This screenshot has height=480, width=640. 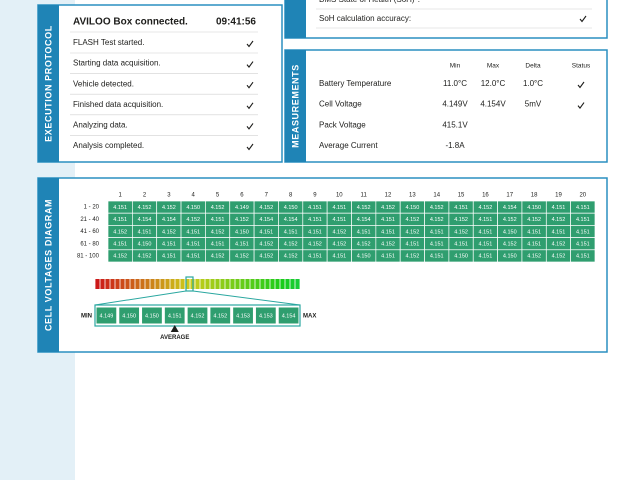 What do you see at coordinates (455, 83) in the screenshot?
I see `measurement-min: 11.0°C` at bounding box center [455, 83].